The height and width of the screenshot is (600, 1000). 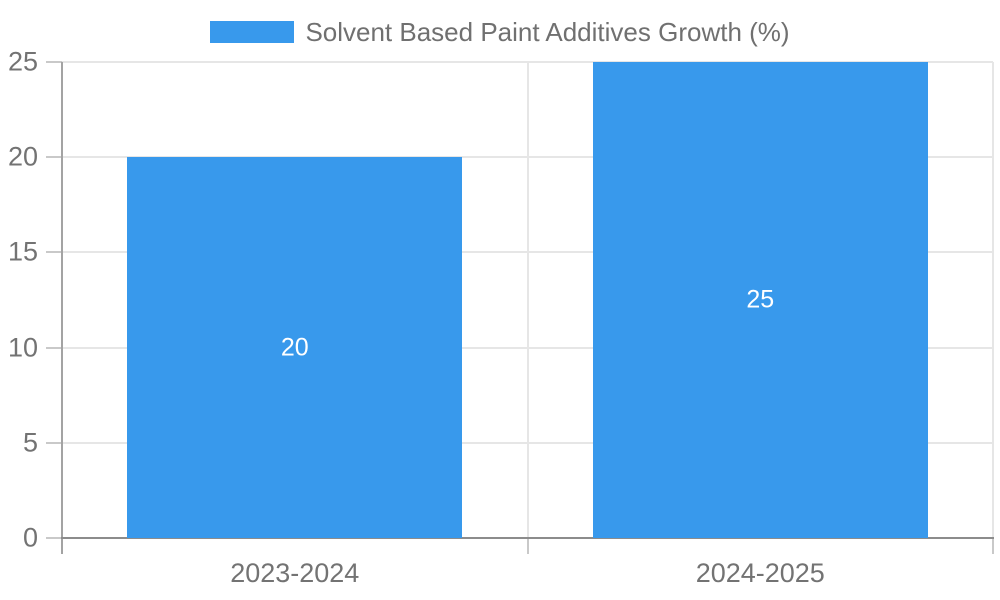 I want to click on legend-swatch, so click(x=252, y=32).